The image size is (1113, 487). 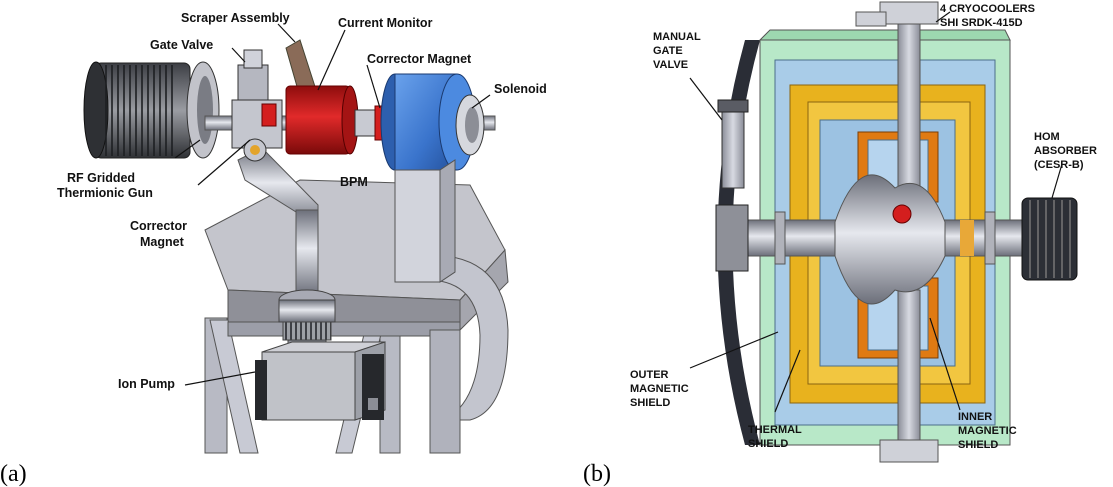 I want to click on label-bpm: BPM, so click(x=354, y=182).